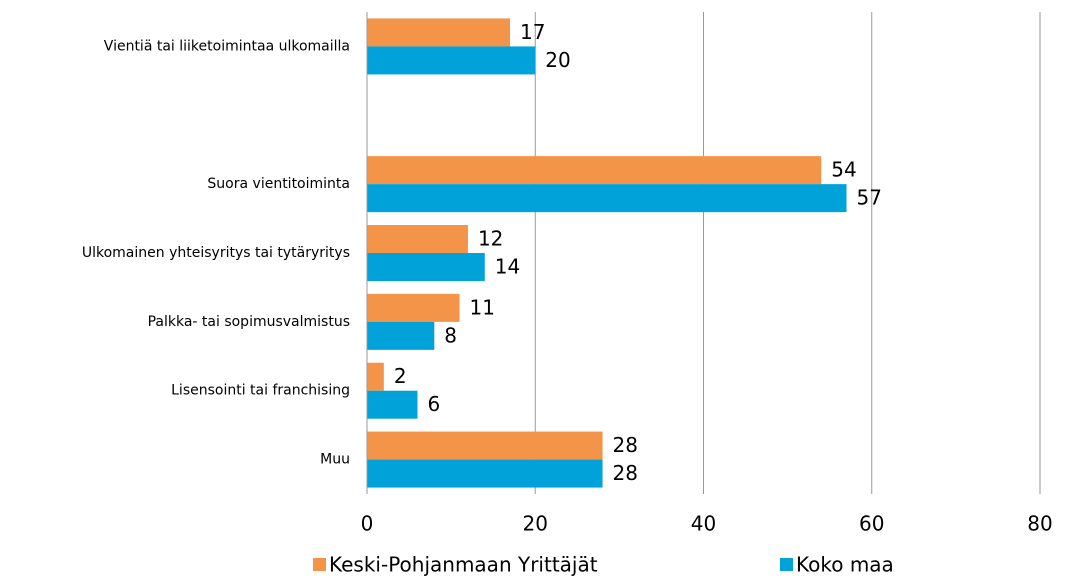 Image resolution: width=1065 pixels, height=578 pixels. What do you see at coordinates (278, 184) in the screenshot?
I see `y-tick-label: Suora vientitoiminta` at bounding box center [278, 184].